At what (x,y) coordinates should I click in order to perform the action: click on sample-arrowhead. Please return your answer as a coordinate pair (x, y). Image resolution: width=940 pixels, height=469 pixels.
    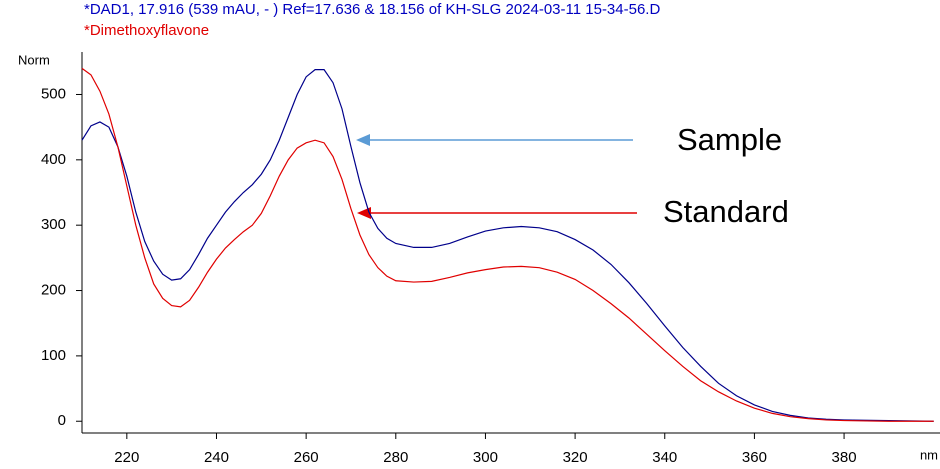
    Looking at the image, I should click on (363, 140).